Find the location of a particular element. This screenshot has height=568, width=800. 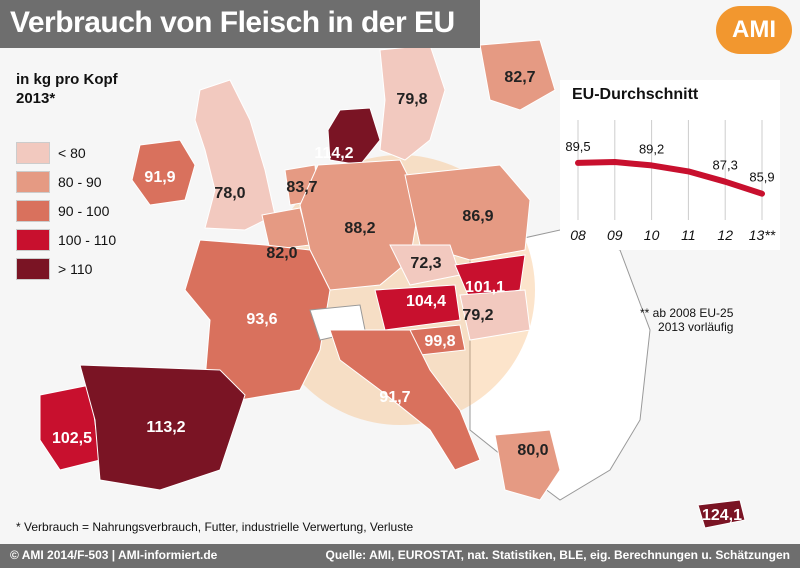

region-hungary is located at coordinates (495, 315).